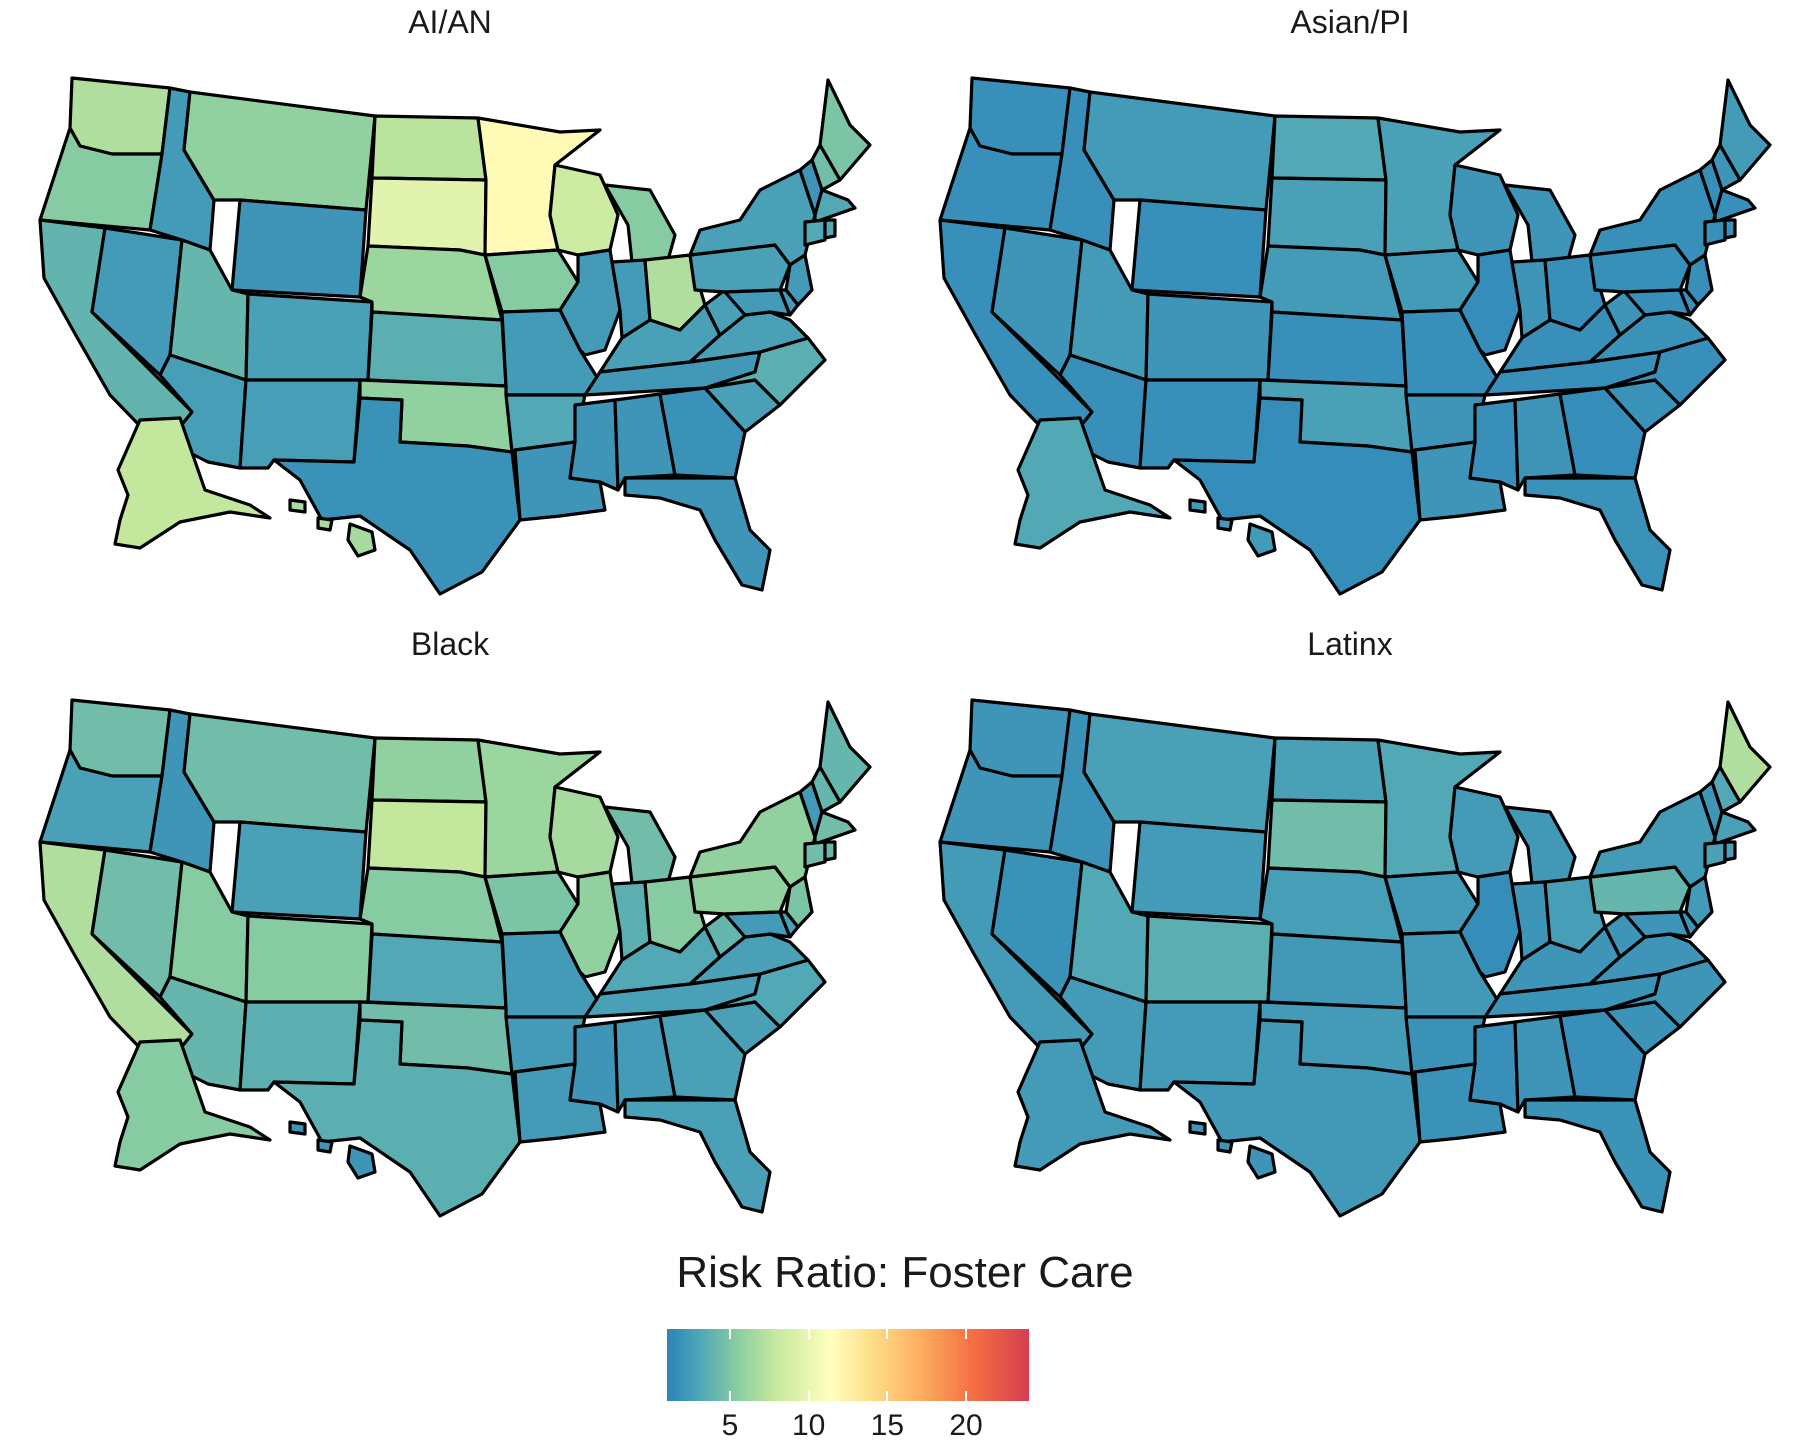 The height and width of the screenshot is (1443, 1800). I want to click on legend-tick-label: 5, so click(730, 1425).